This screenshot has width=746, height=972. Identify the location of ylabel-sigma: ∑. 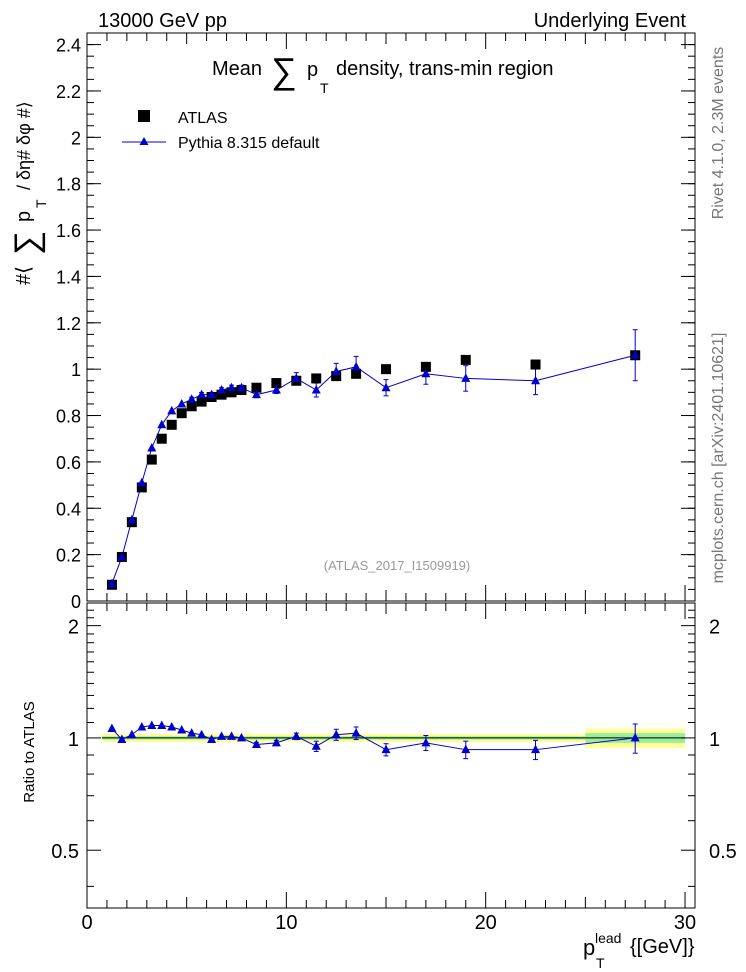
(27, 243).